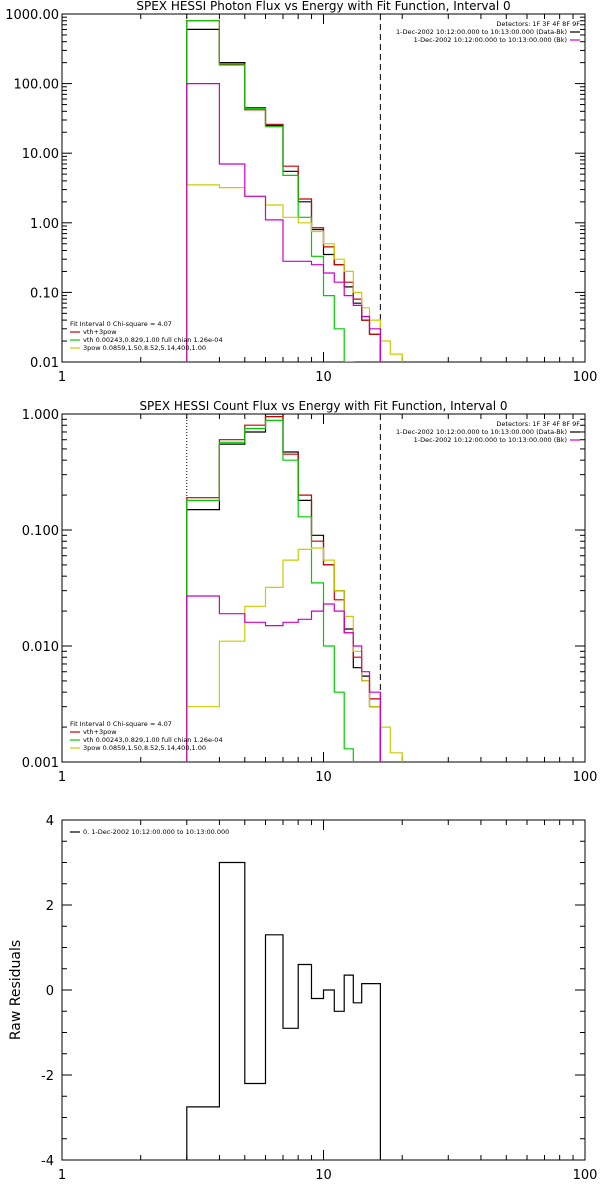  What do you see at coordinates (44, 363) in the screenshot?
I see `y-tick-label: 0.01` at bounding box center [44, 363].